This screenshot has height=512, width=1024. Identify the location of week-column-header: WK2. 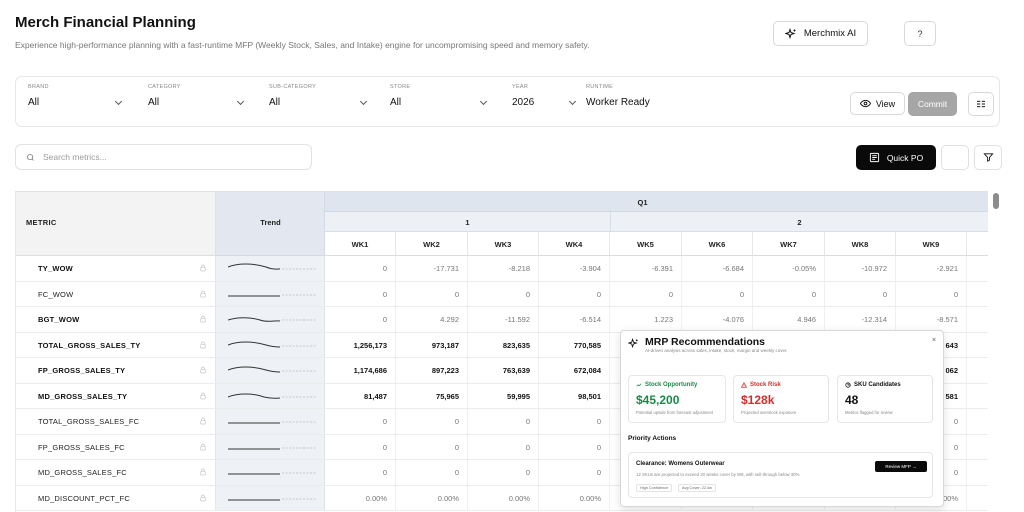
(432, 244).